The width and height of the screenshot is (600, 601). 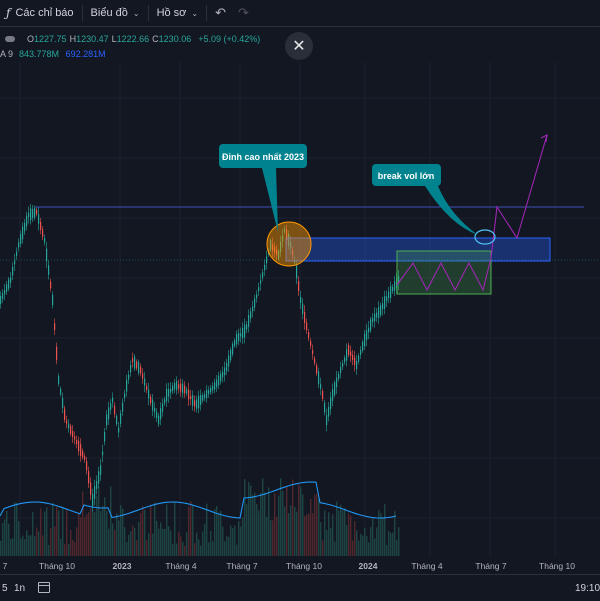 What do you see at coordinates (243, 13) in the screenshot?
I see `redo-button: ↷` at bounding box center [243, 13].